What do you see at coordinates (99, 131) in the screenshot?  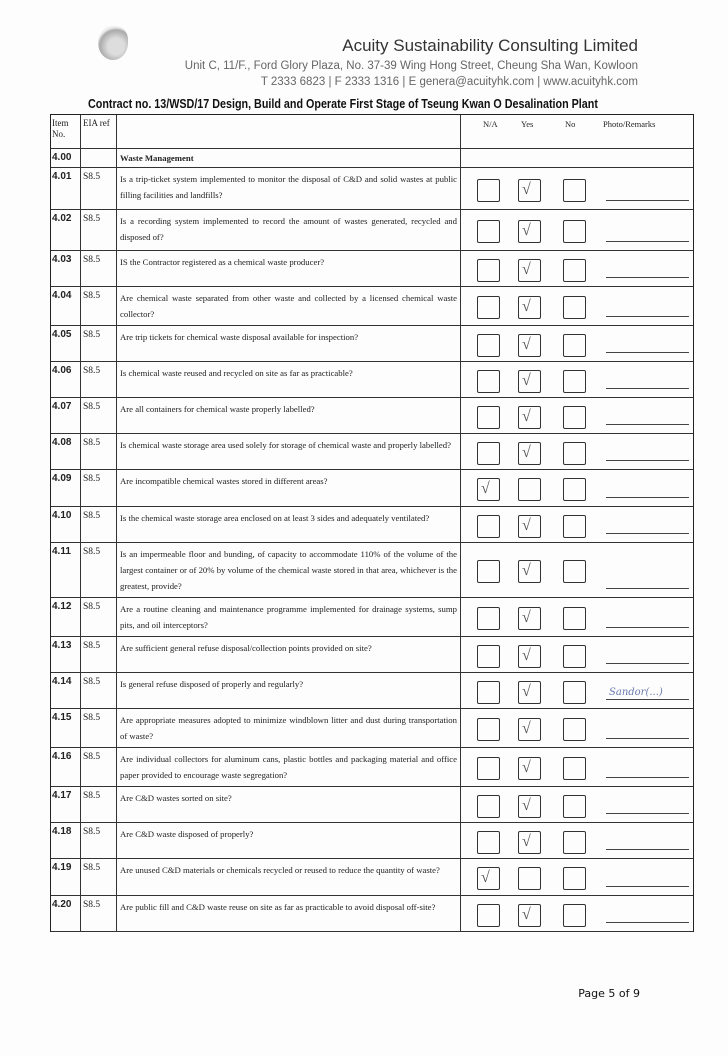 I see `header-eia: EIA ref` at bounding box center [99, 131].